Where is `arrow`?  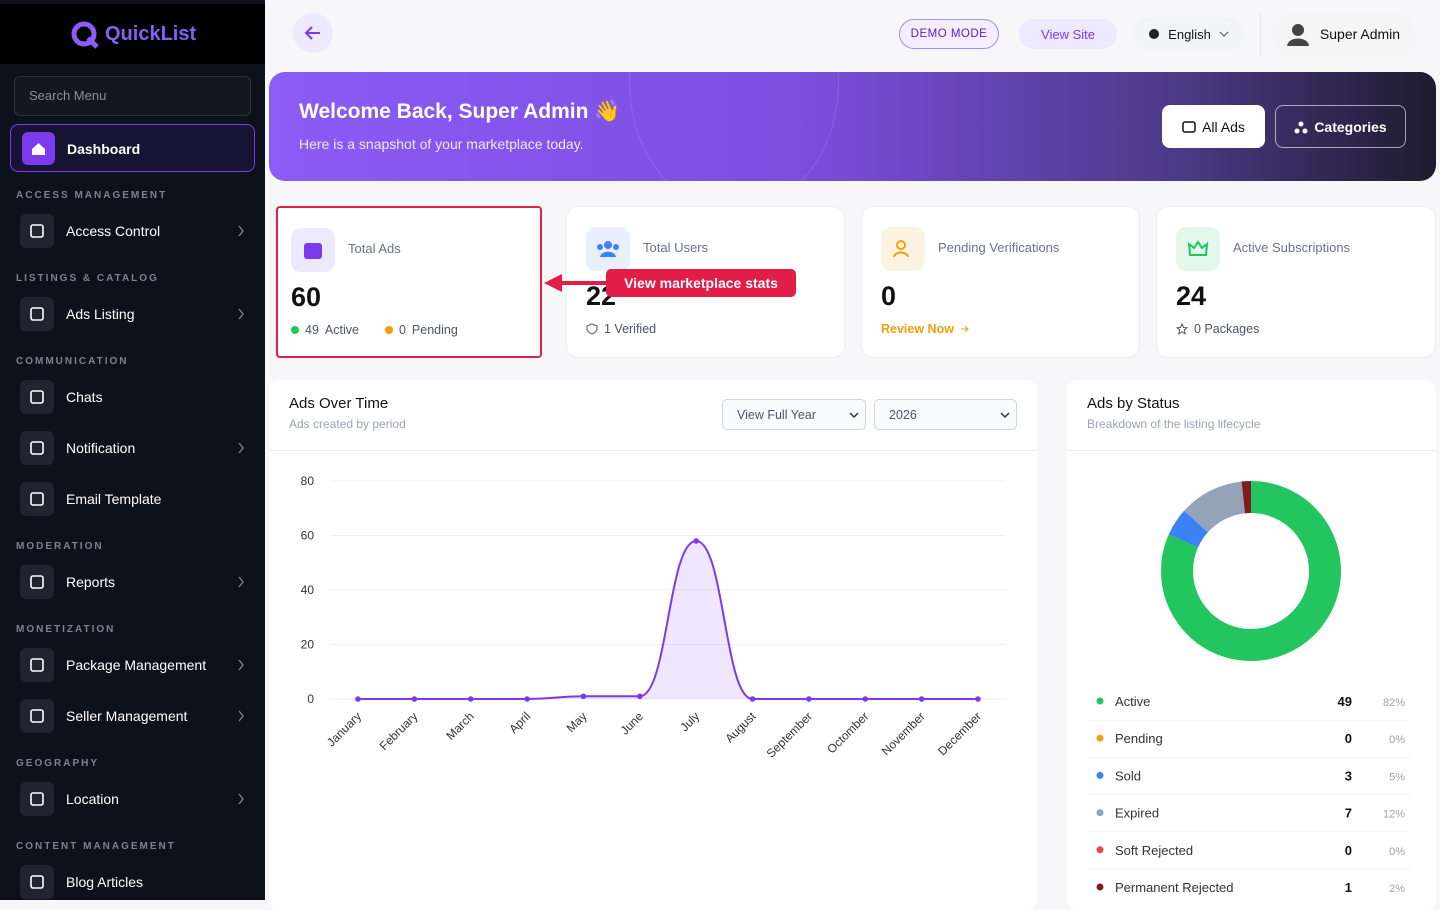 arrow is located at coordinates (965, 329).